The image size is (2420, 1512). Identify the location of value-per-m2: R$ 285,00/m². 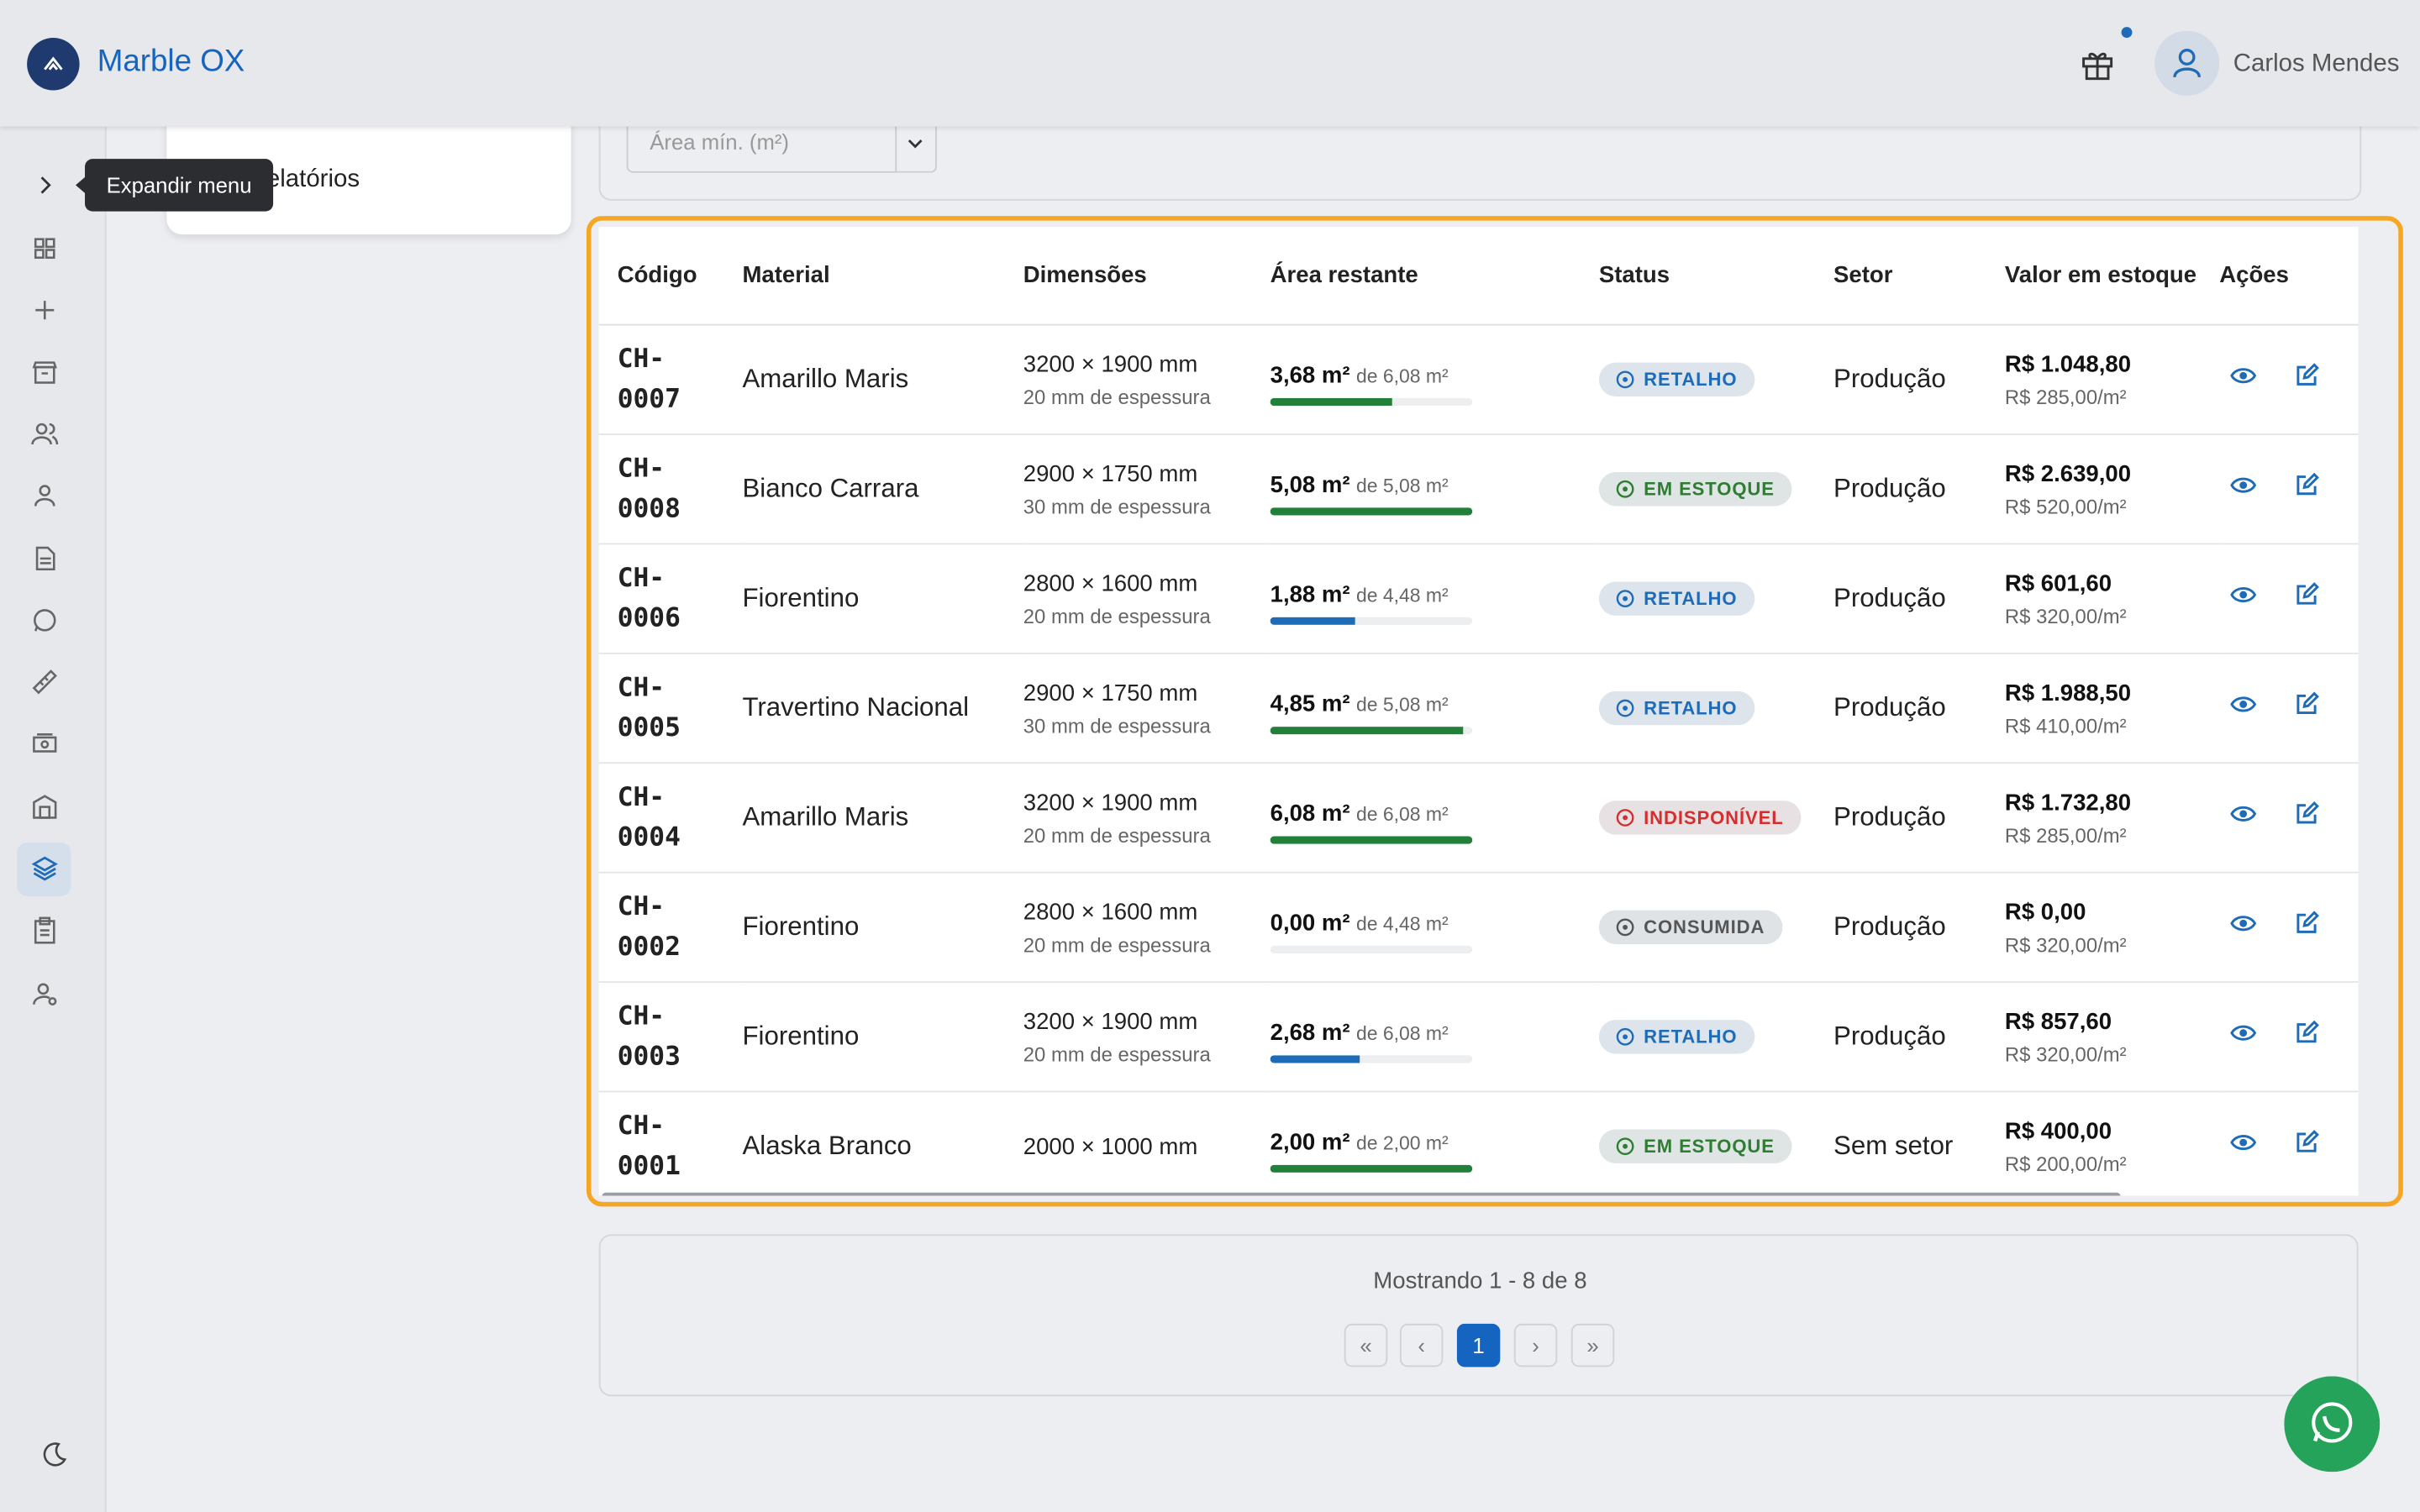
(2065, 396).